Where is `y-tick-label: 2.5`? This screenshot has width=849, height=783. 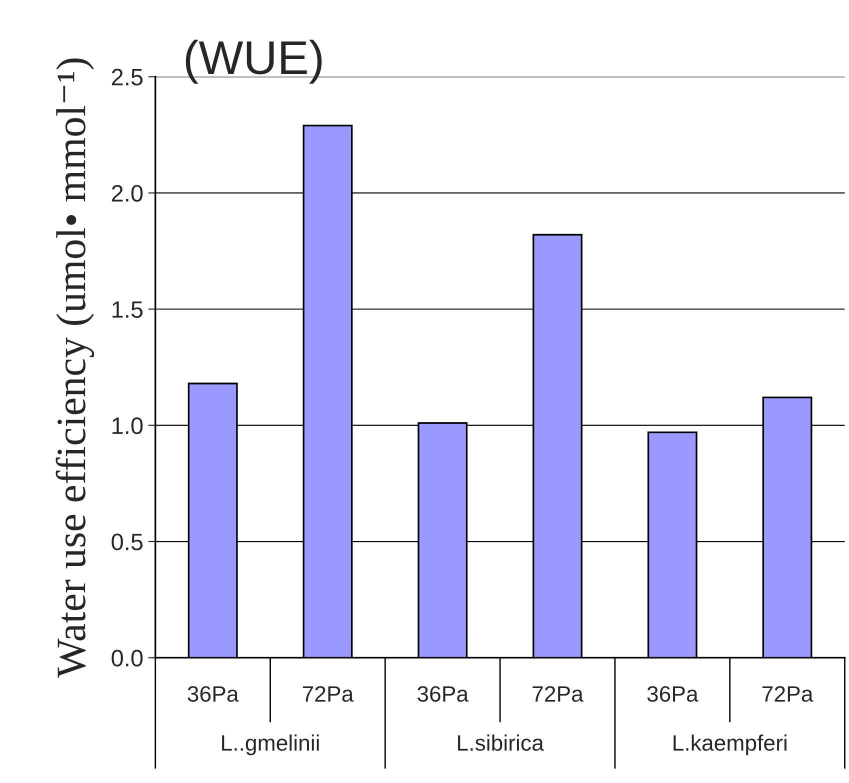
y-tick-label: 2.5 is located at coordinates (127, 77).